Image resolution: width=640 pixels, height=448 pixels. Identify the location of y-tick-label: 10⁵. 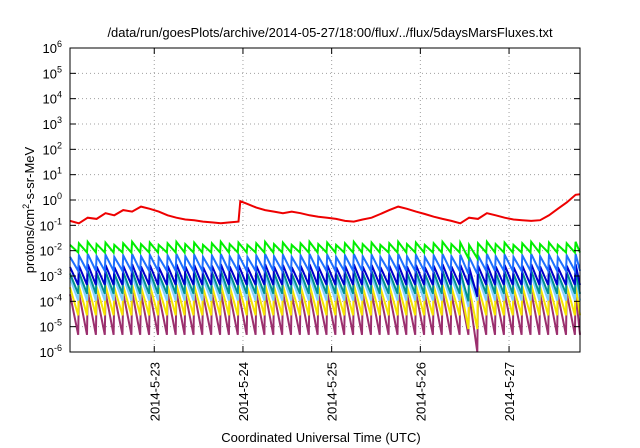
(52, 72).